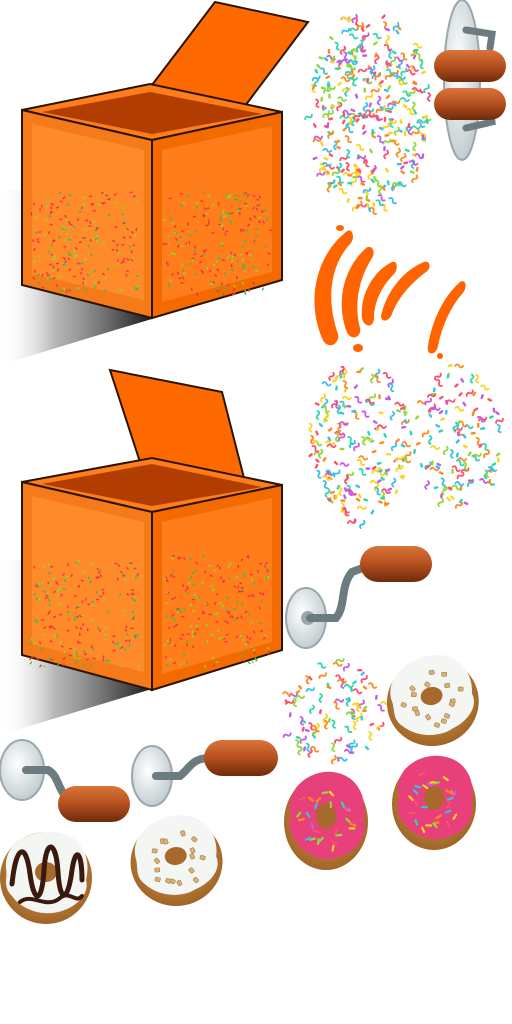  Describe the element at coordinates (339, 592) in the screenshot. I see `crank-arm` at that location.